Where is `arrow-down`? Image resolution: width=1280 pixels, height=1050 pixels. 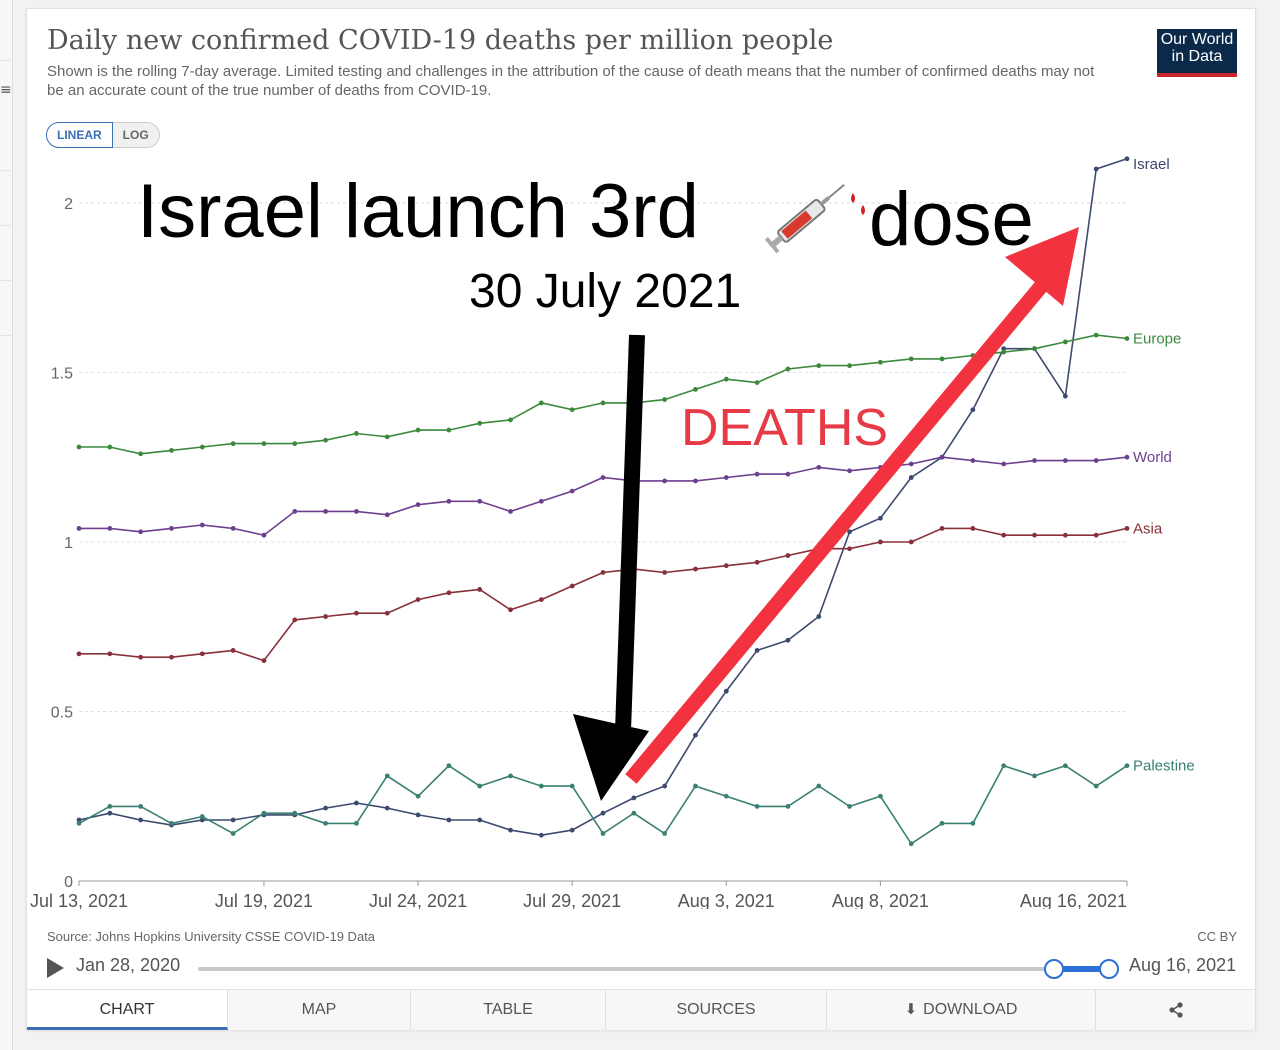
arrow-down is located at coordinates (611, 567).